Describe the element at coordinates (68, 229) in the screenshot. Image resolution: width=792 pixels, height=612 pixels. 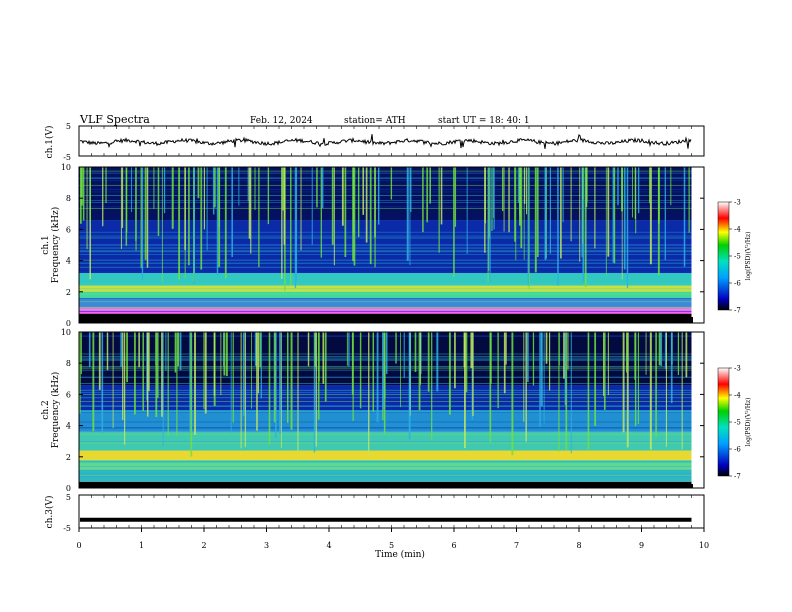
I see `spec-ytick-label-1-3: 6` at that location.